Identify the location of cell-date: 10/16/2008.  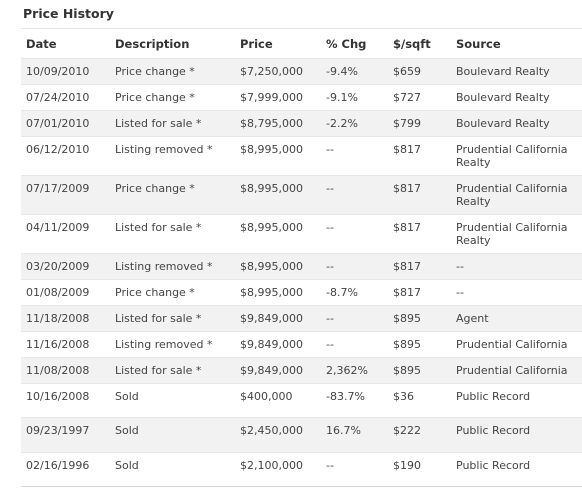
(65, 400).